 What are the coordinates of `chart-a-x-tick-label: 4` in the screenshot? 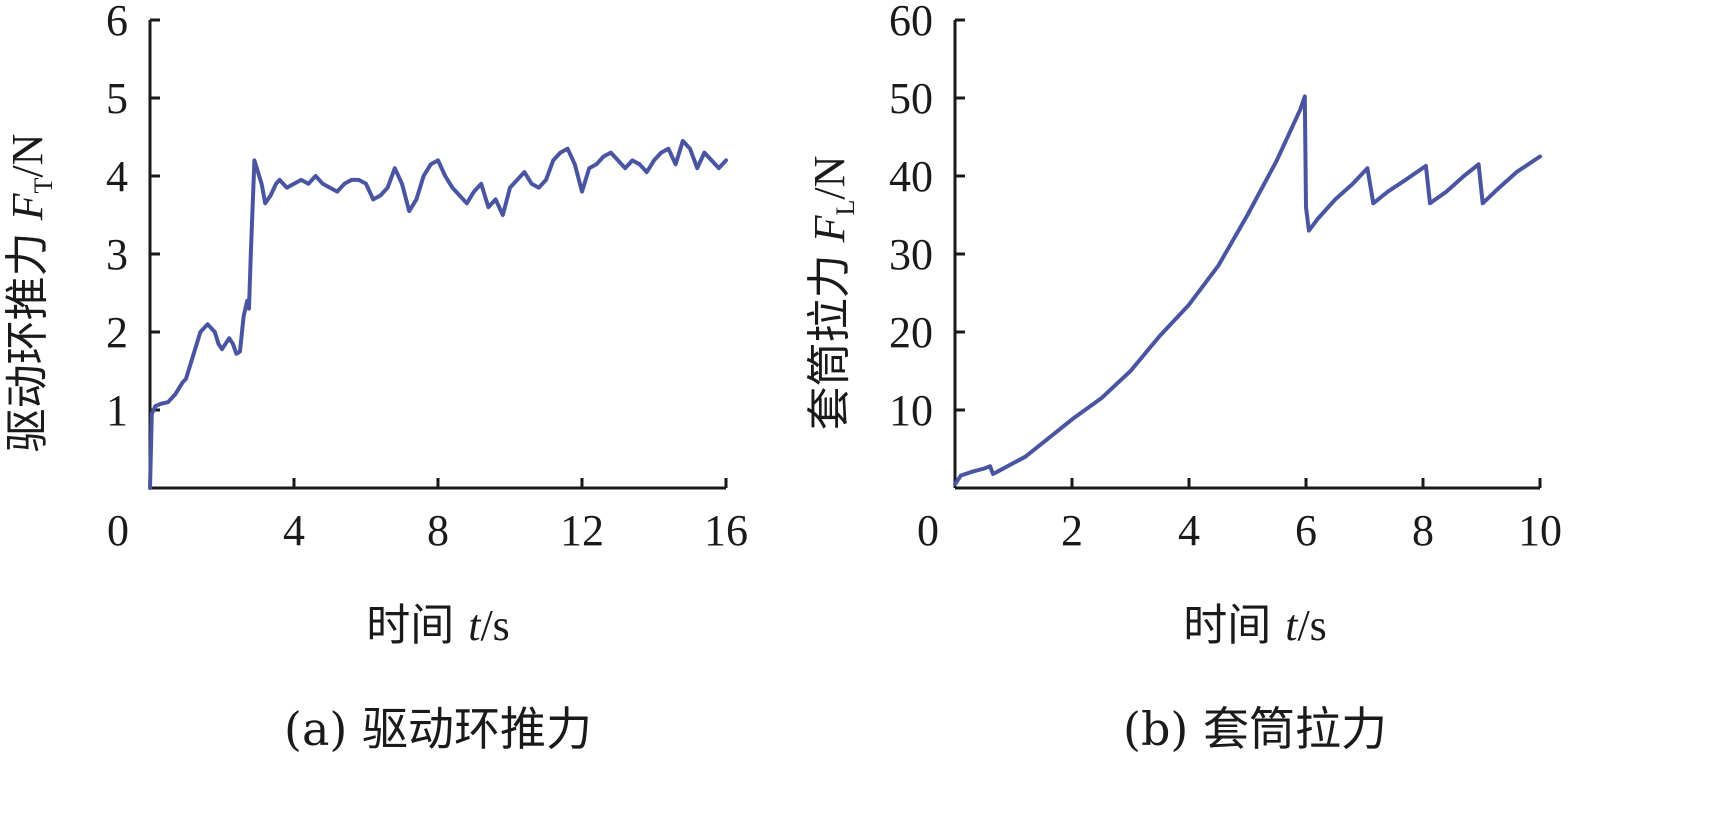 It's located at (294, 530).